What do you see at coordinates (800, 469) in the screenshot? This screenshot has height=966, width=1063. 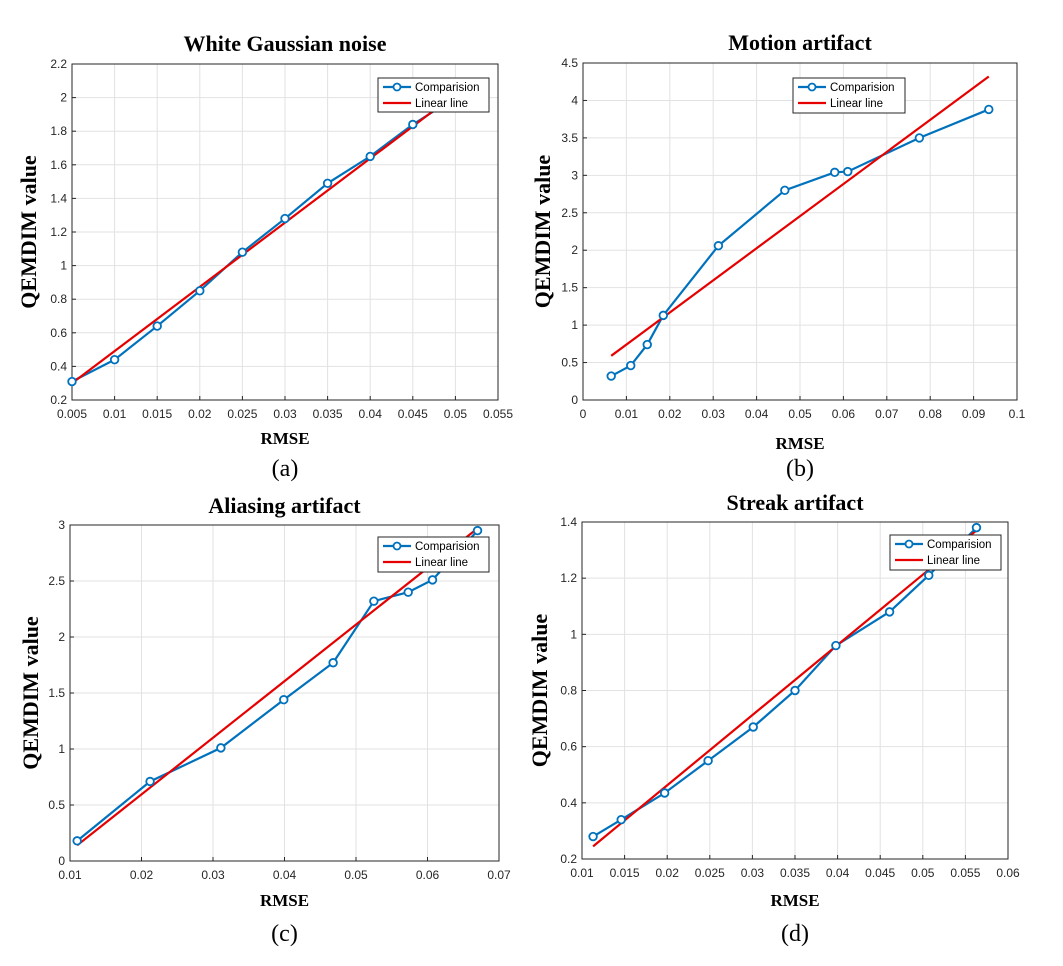 I see `panel-caption: (b)` at bounding box center [800, 469].